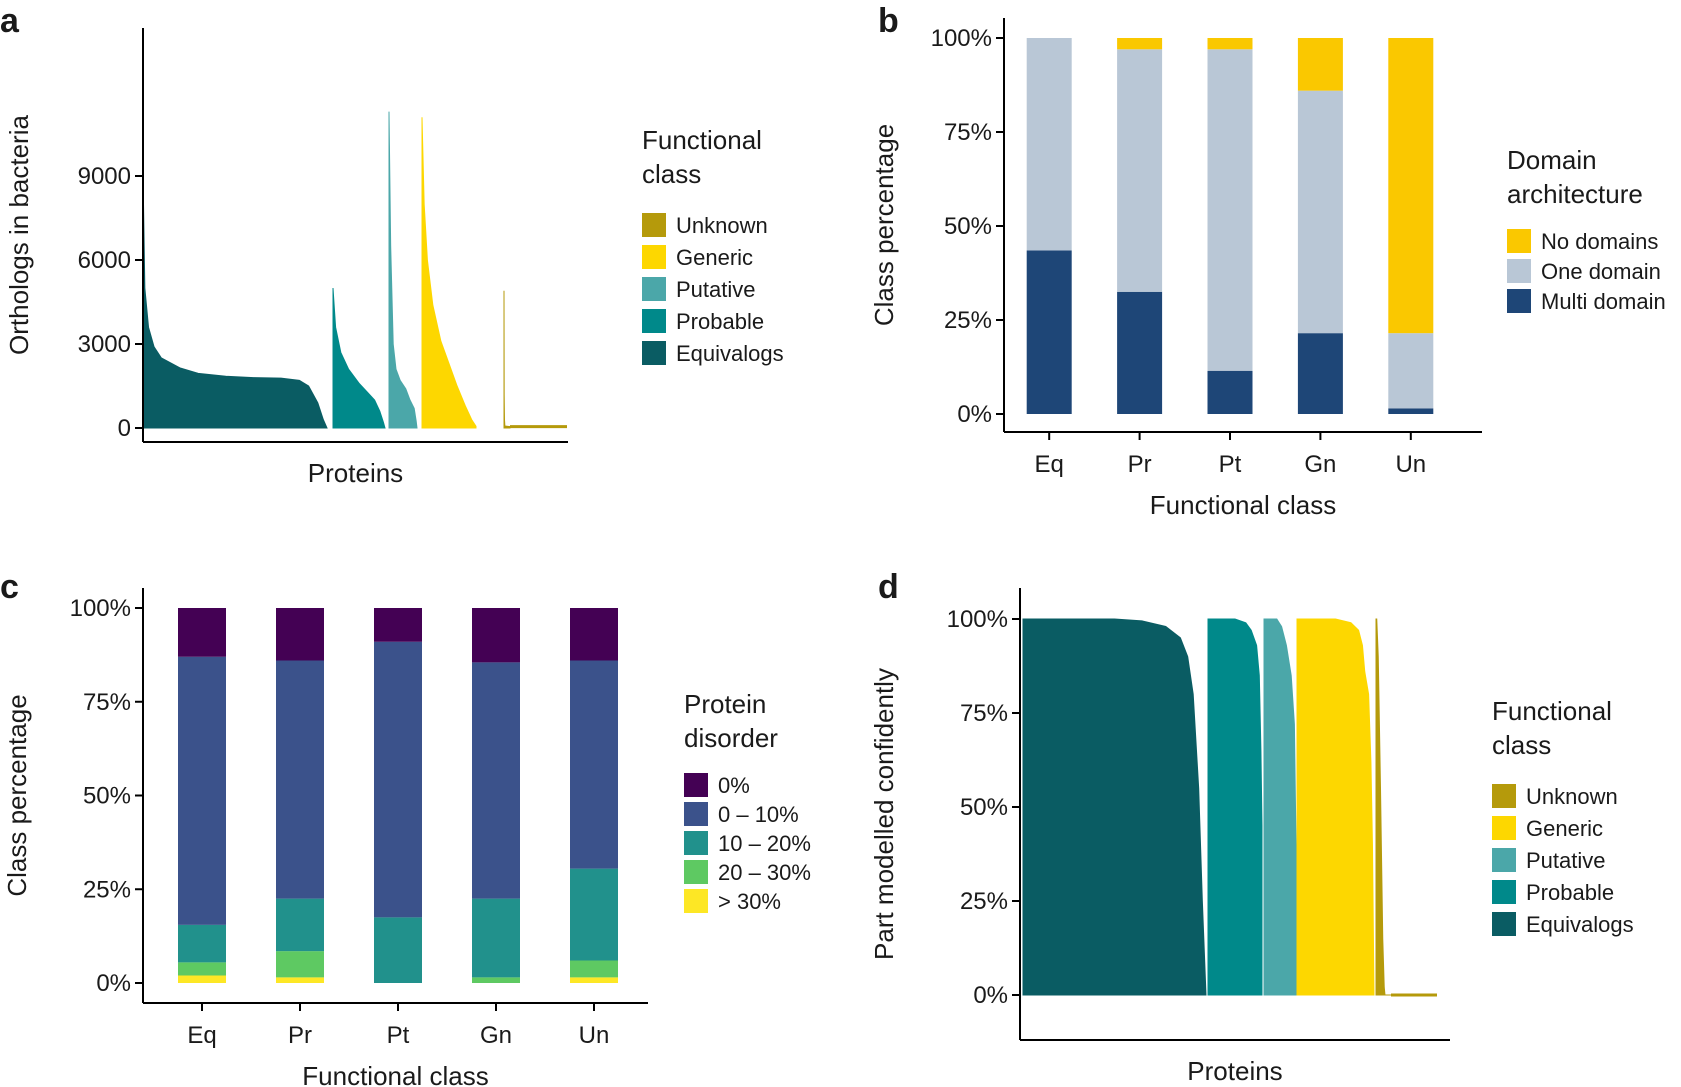 The image size is (1681, 1087). What do you see at coordinates (1320, 464) in the screenshot?
I see `panel-b-x-tick-label-gn: Gn` at bounding box center [1320, 464].